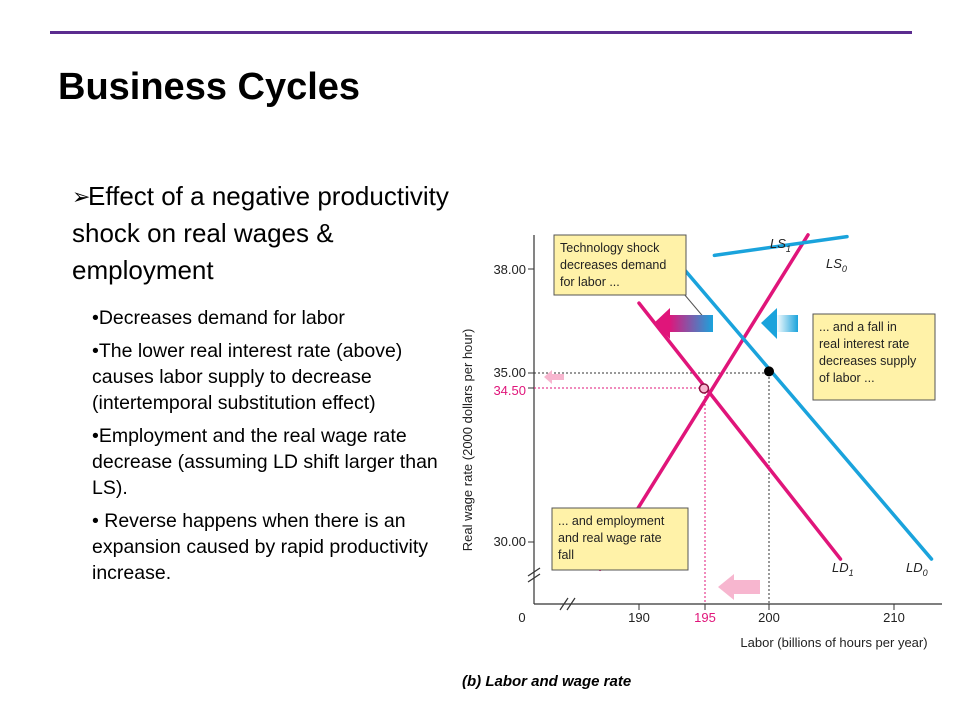 The width and height of the screenshot is (960, 720). Describe the element at coordinates (833, 642) in the screenshot. I see `x-axis-label: Labor (billions of hours per year)` at that location.